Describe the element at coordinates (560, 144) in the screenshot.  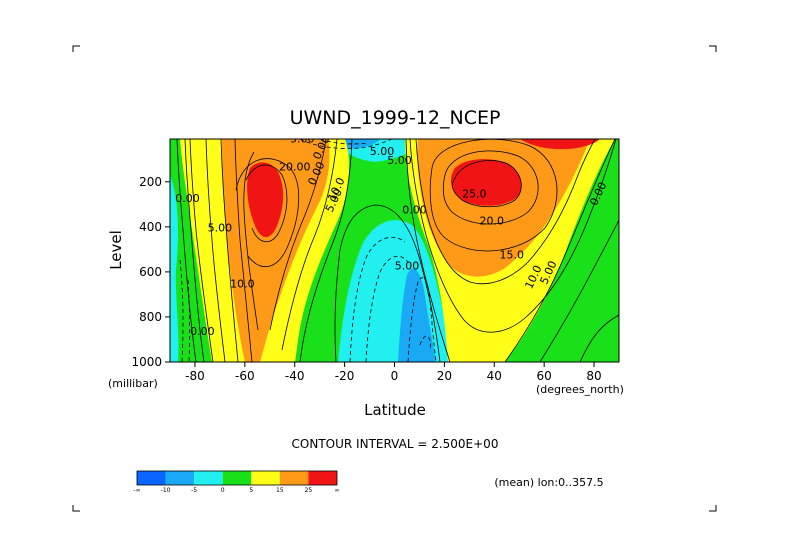
I see `fill-top-right-red` at that location.